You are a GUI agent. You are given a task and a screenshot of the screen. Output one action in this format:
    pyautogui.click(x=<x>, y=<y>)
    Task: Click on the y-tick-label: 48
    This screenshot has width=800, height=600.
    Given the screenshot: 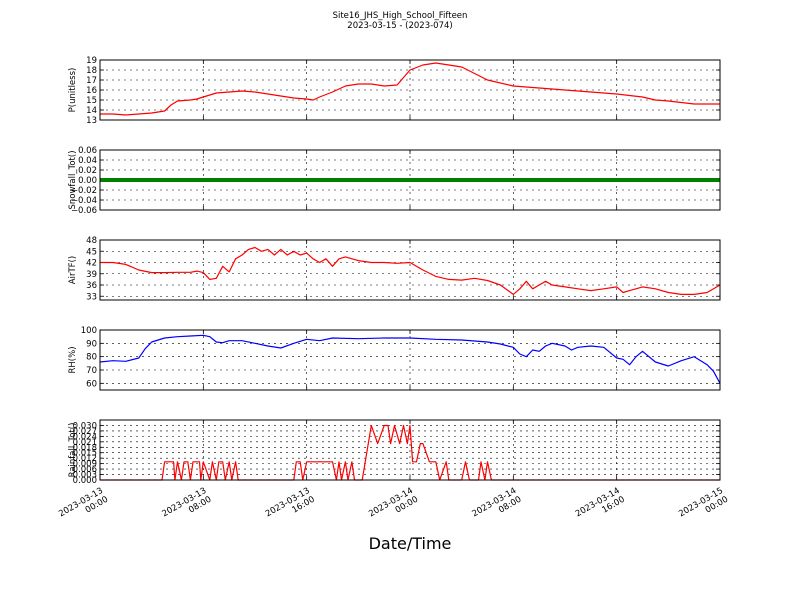 What is the action you would take?
    pyautogui.click(x=91, y=241)
    